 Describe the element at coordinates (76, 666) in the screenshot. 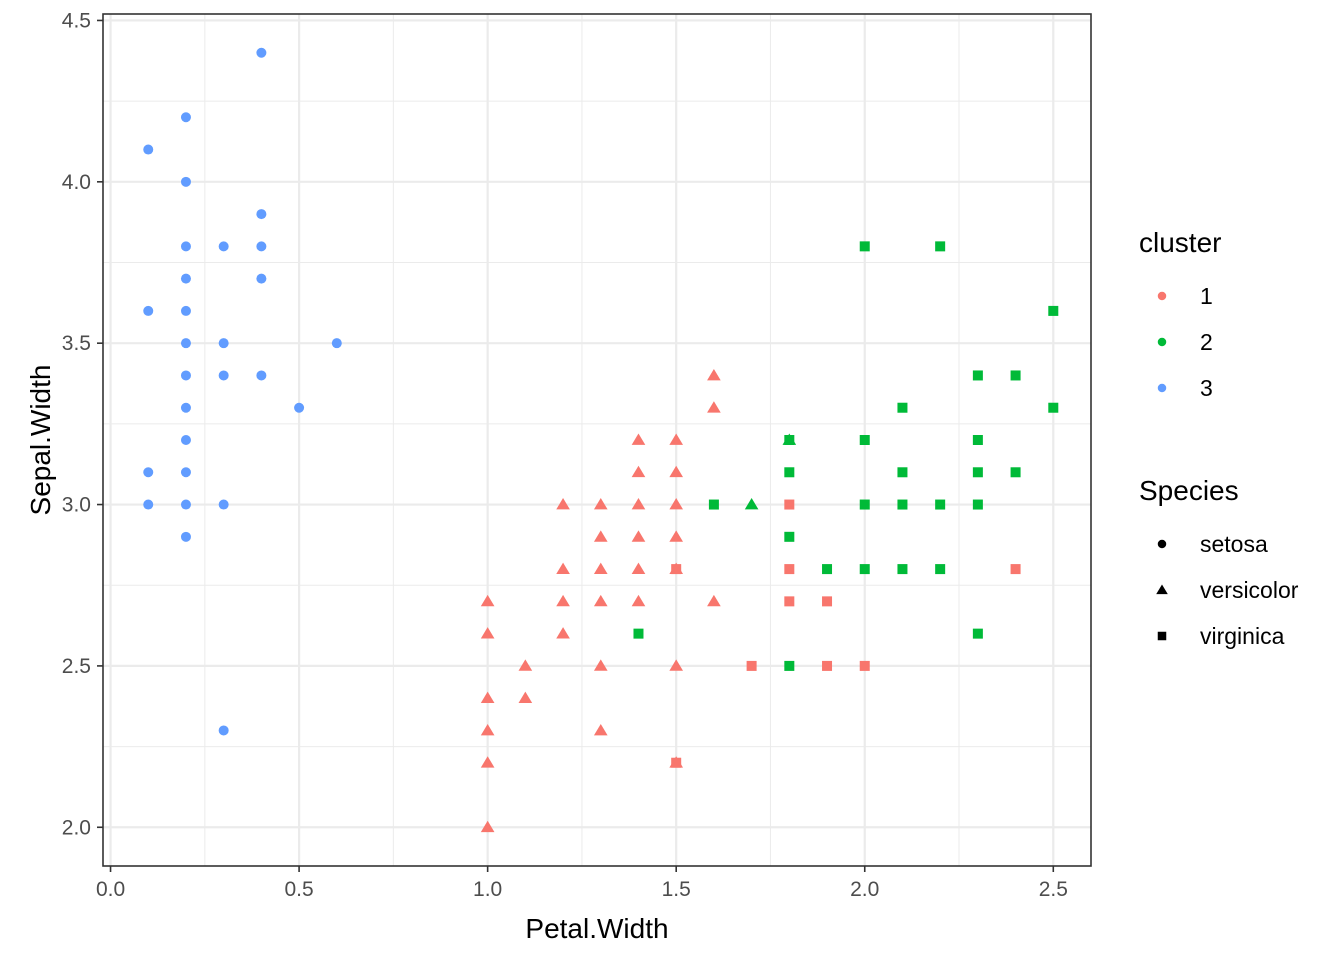

I see `y-tick-label: 2.5` at that location.